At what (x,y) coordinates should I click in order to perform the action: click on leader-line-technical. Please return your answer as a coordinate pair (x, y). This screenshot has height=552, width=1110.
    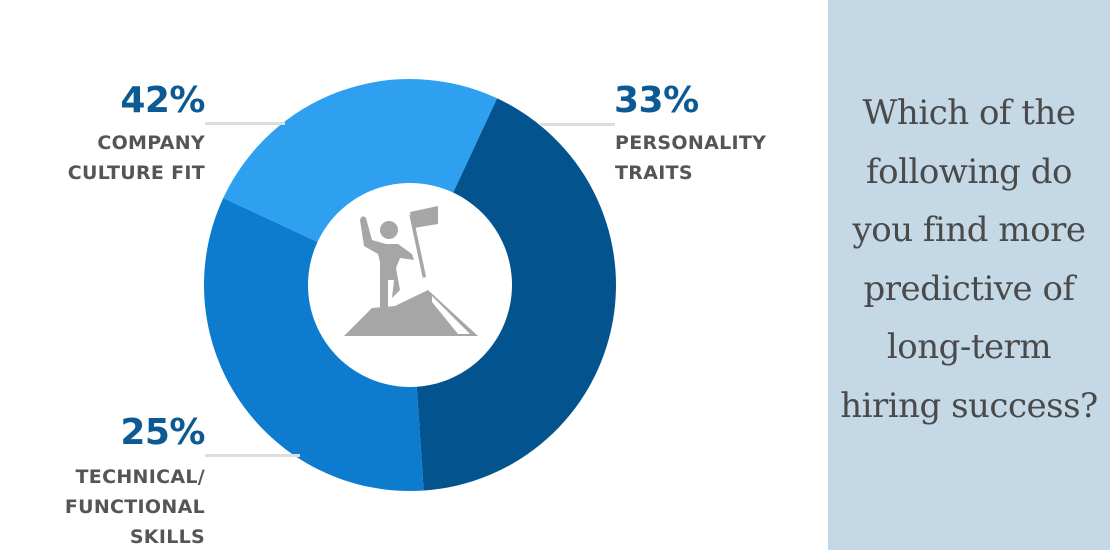
    Looking at the image, I should click on (252, 455).